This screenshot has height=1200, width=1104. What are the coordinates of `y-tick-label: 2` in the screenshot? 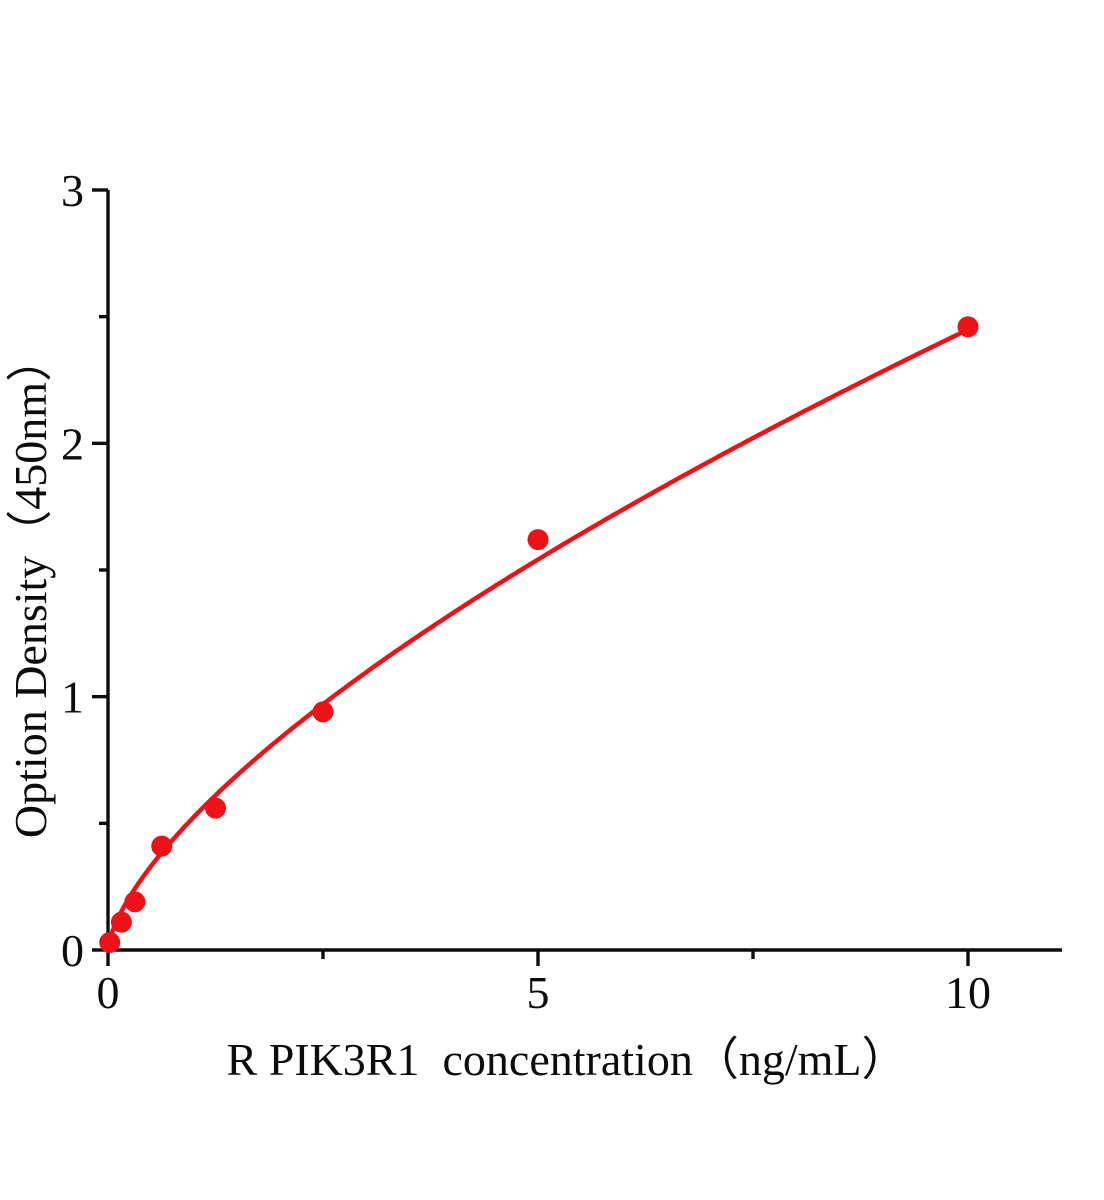 It's located at (72, 443).